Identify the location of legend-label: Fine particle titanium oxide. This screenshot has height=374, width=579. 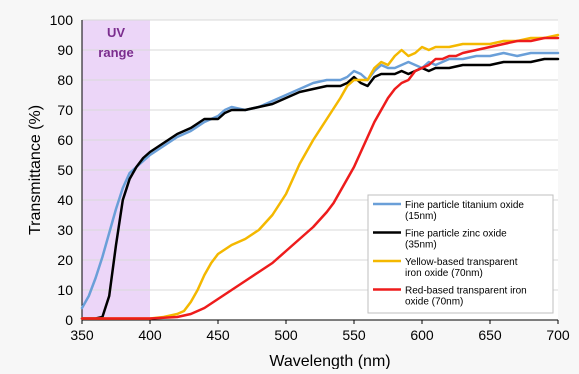
(464, 205).